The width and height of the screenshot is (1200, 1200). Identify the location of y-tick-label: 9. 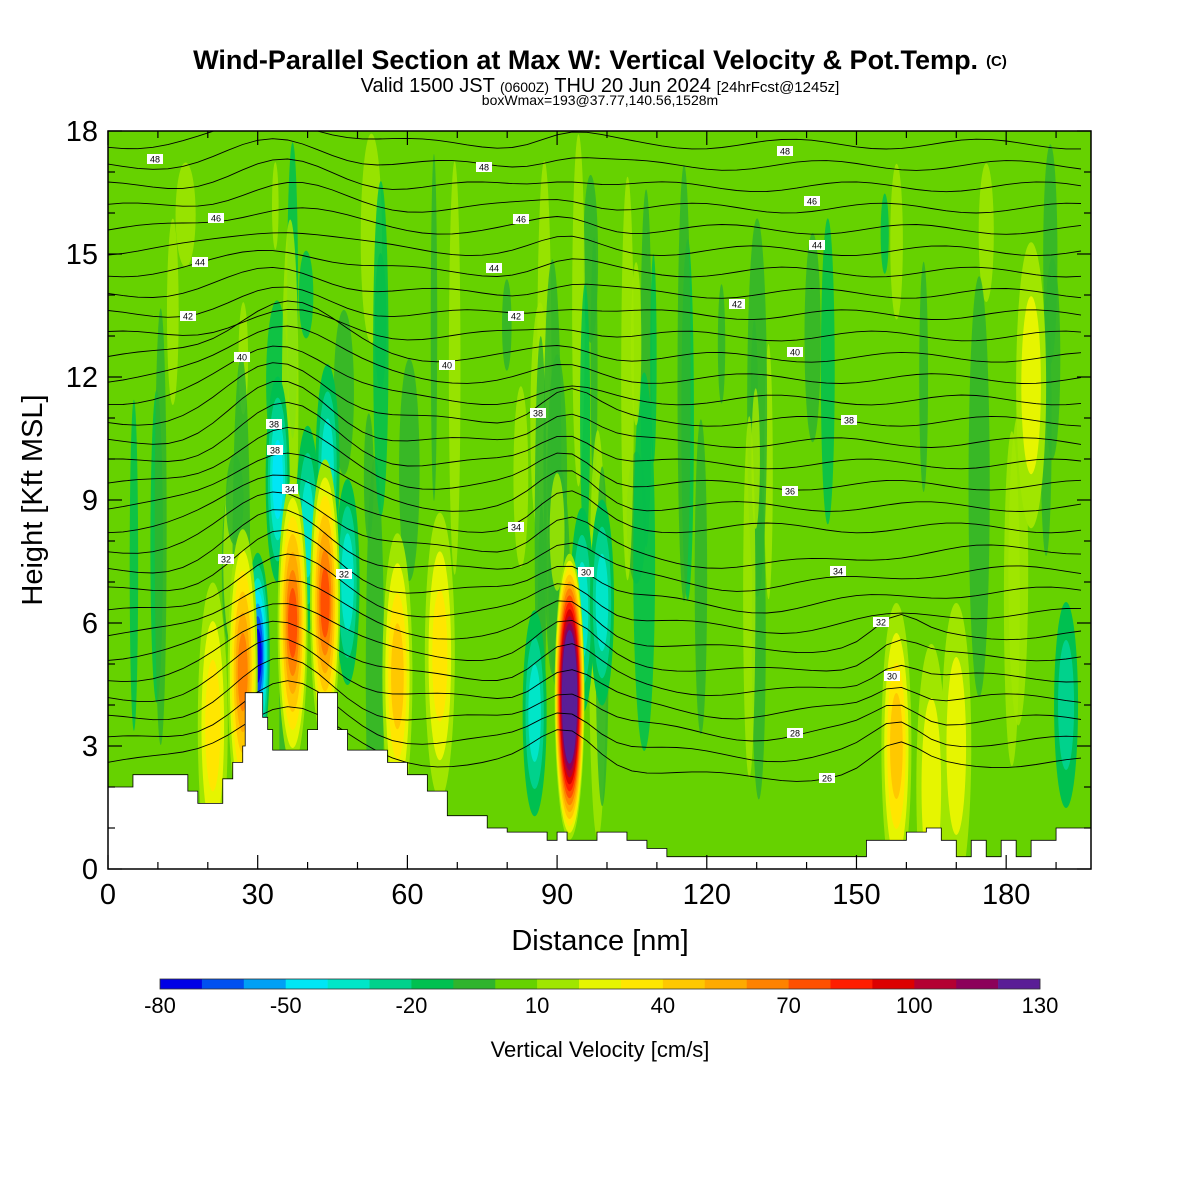
(90, 501).